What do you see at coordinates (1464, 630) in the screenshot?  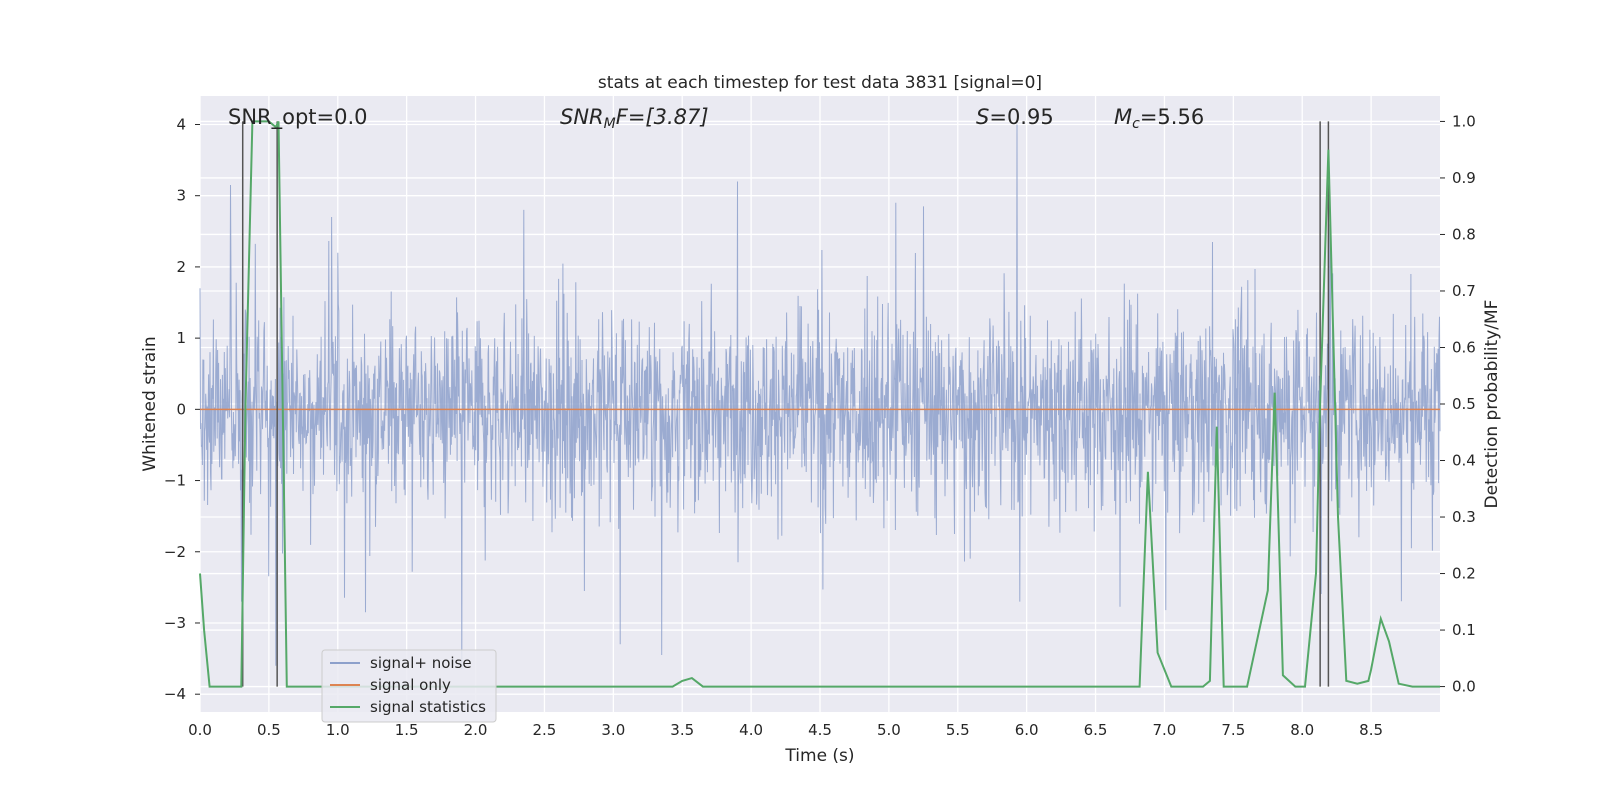 I see `y-right-tick-label: 0.1` at bounding box center [1464, 630].